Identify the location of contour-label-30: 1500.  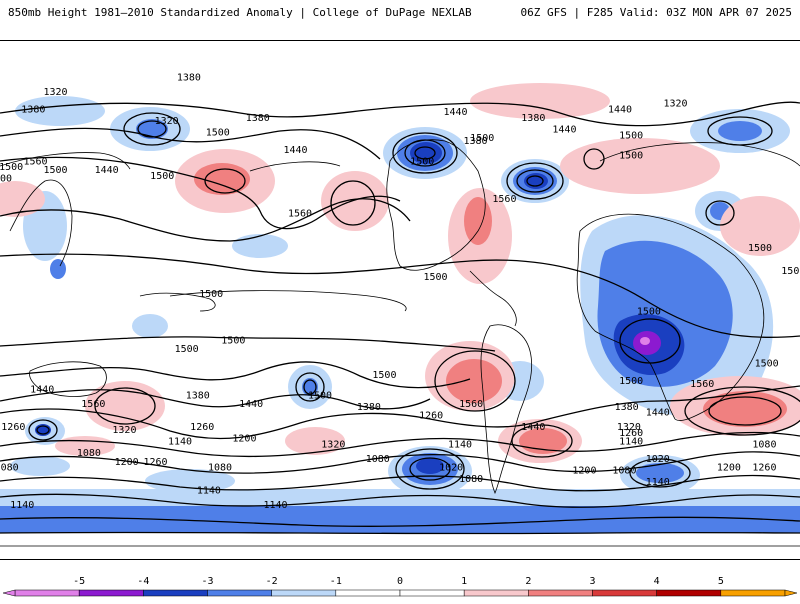
(384, 375).